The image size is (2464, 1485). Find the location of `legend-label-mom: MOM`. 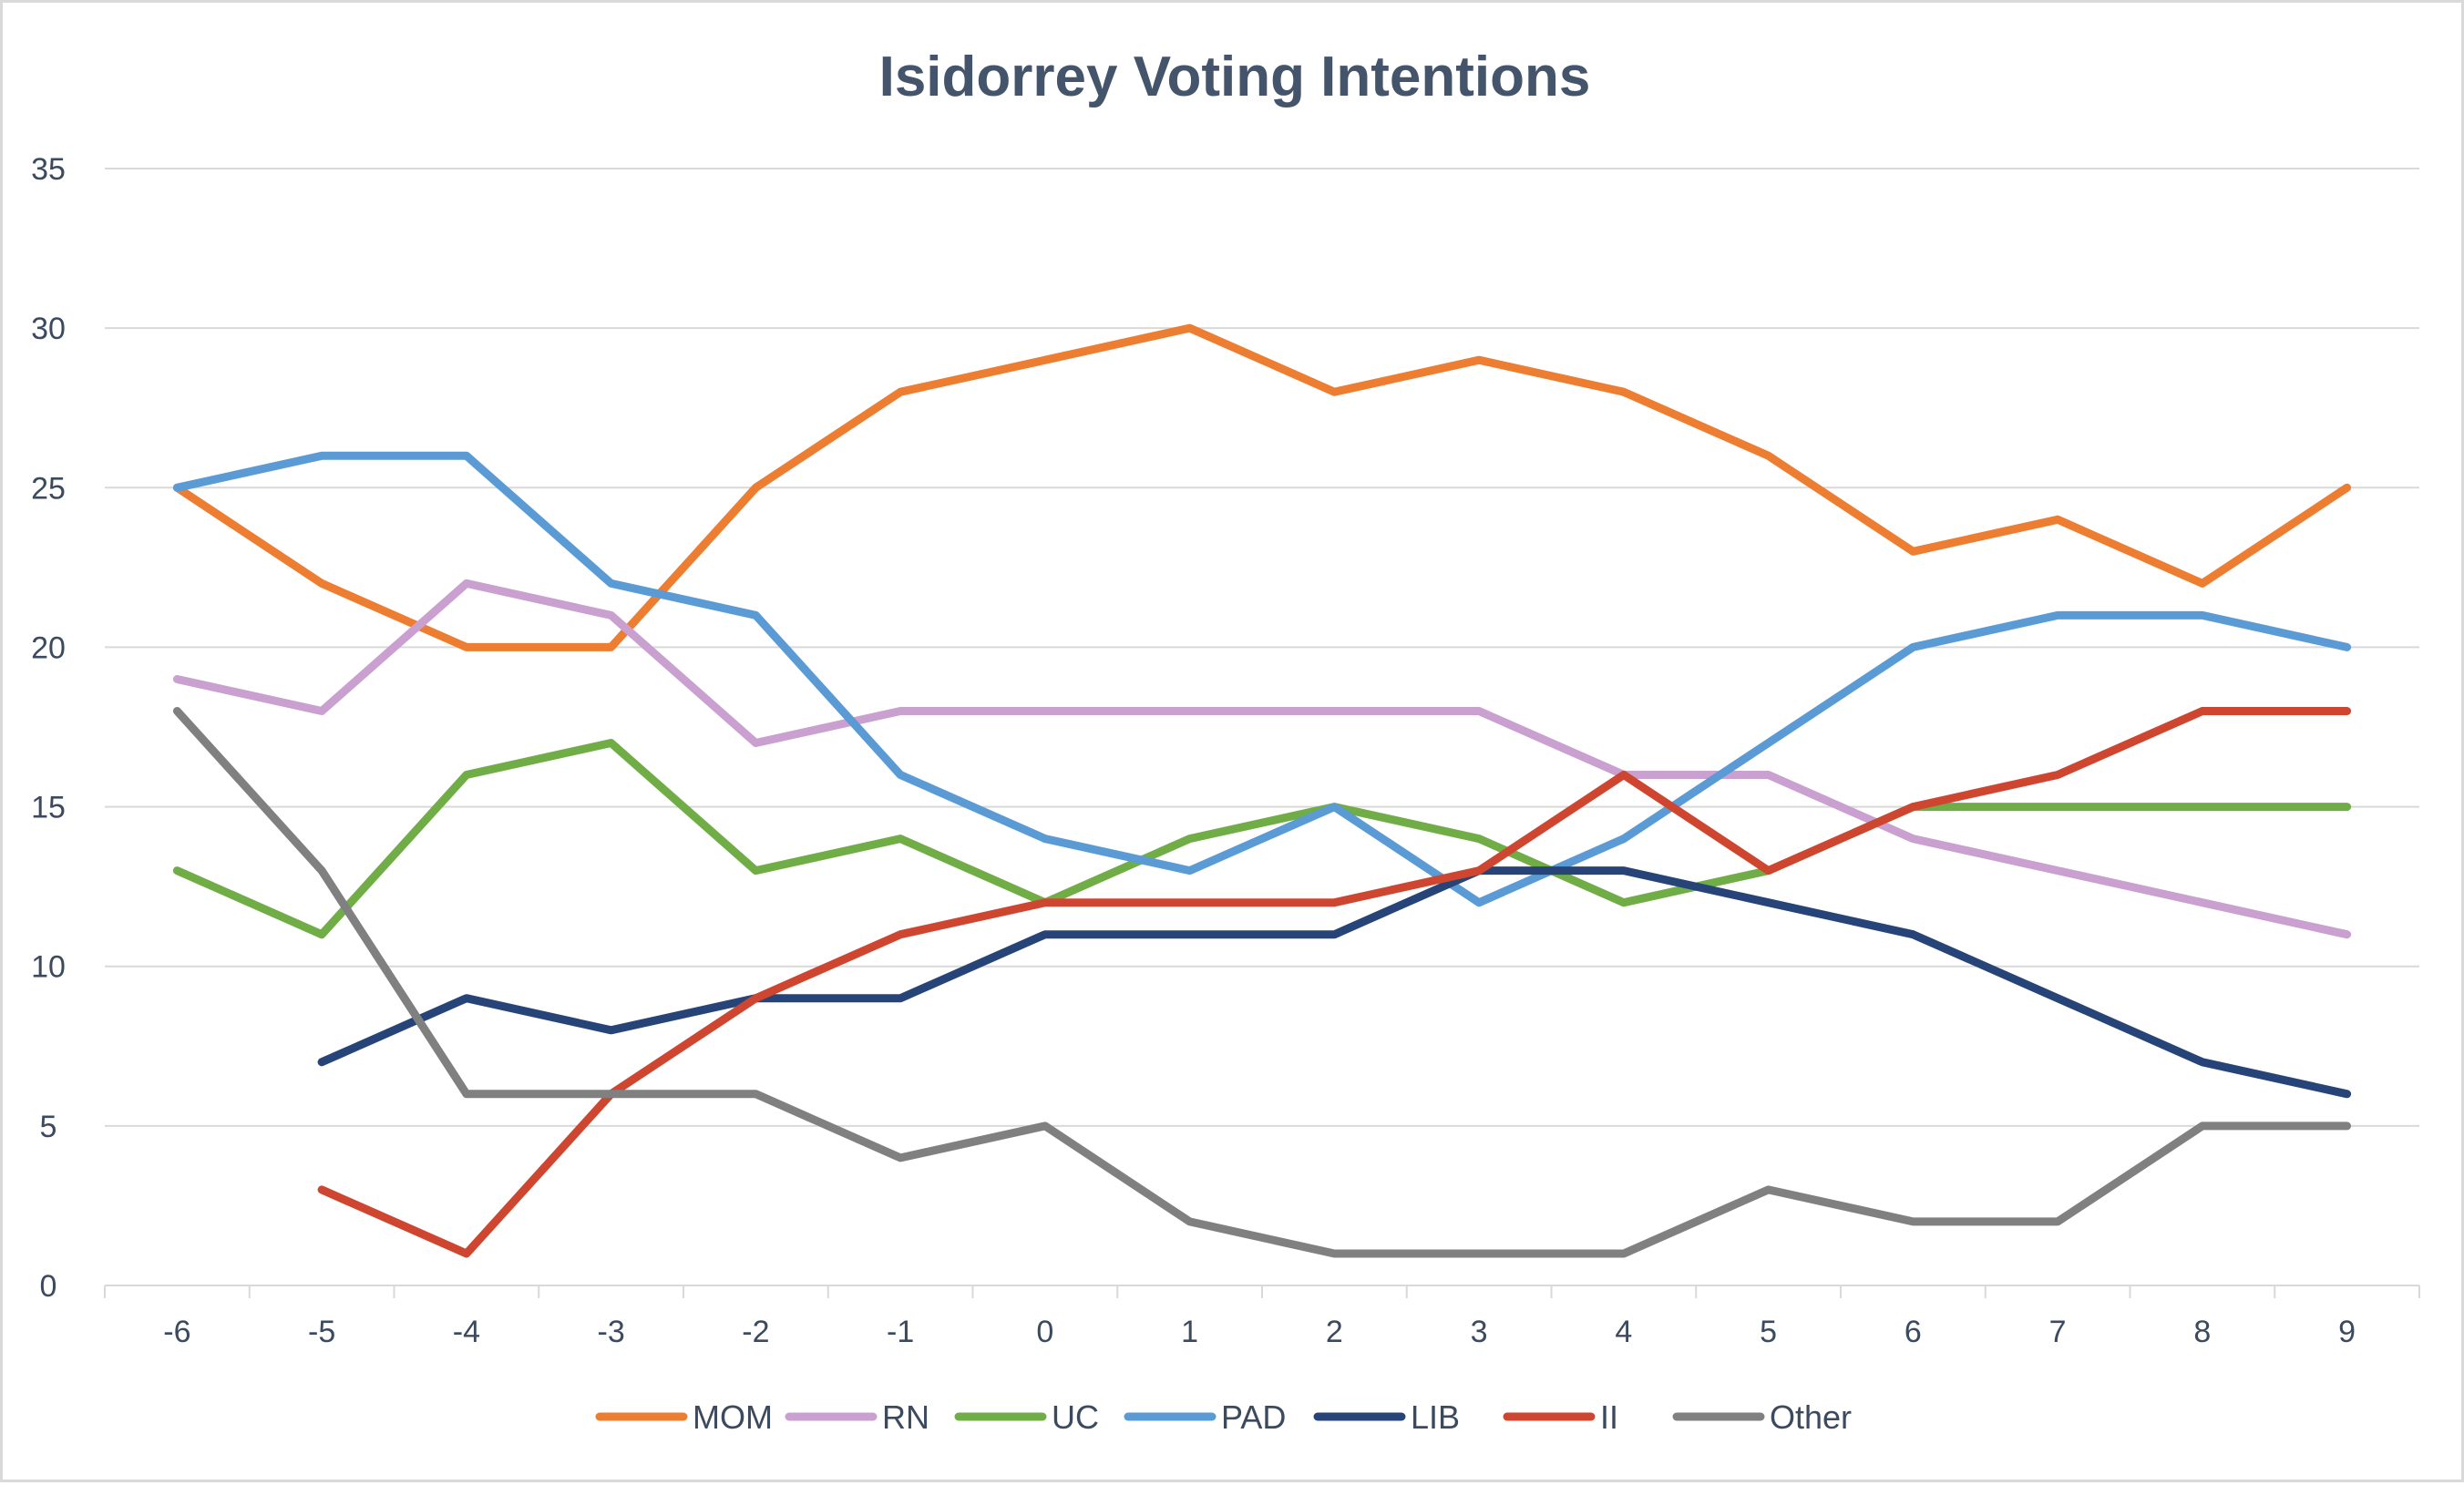

legend-label-mom: MOM is located at coordinates (733, 1417).